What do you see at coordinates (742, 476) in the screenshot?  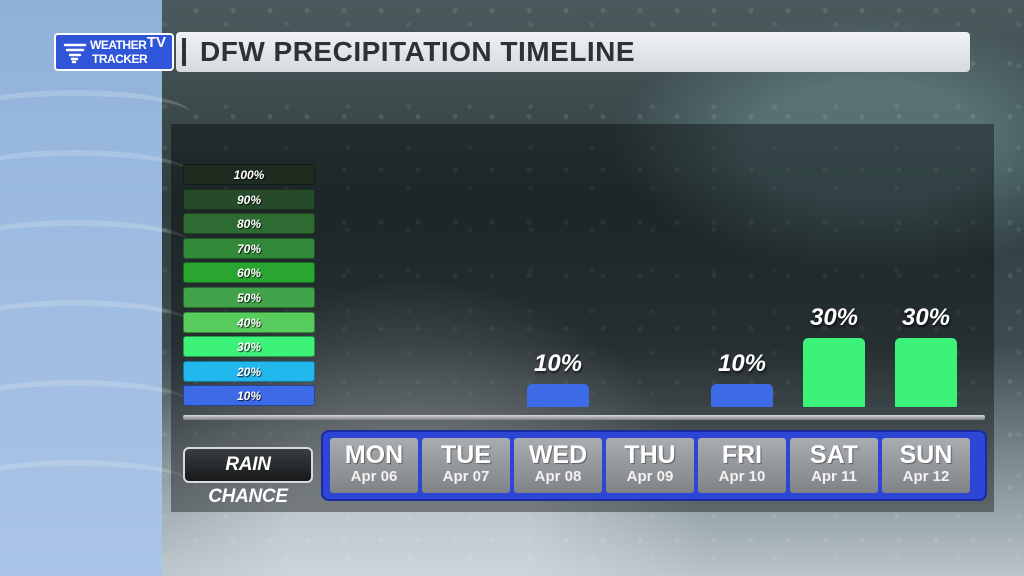 I see `day-date: Apr 10` at bounding box center [742, 476].